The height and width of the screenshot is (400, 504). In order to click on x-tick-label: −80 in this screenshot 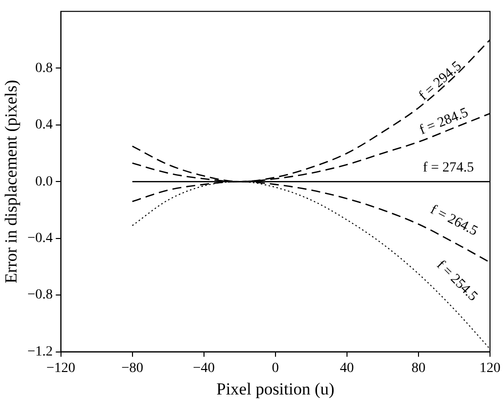, I will do `click(132, 368)`.